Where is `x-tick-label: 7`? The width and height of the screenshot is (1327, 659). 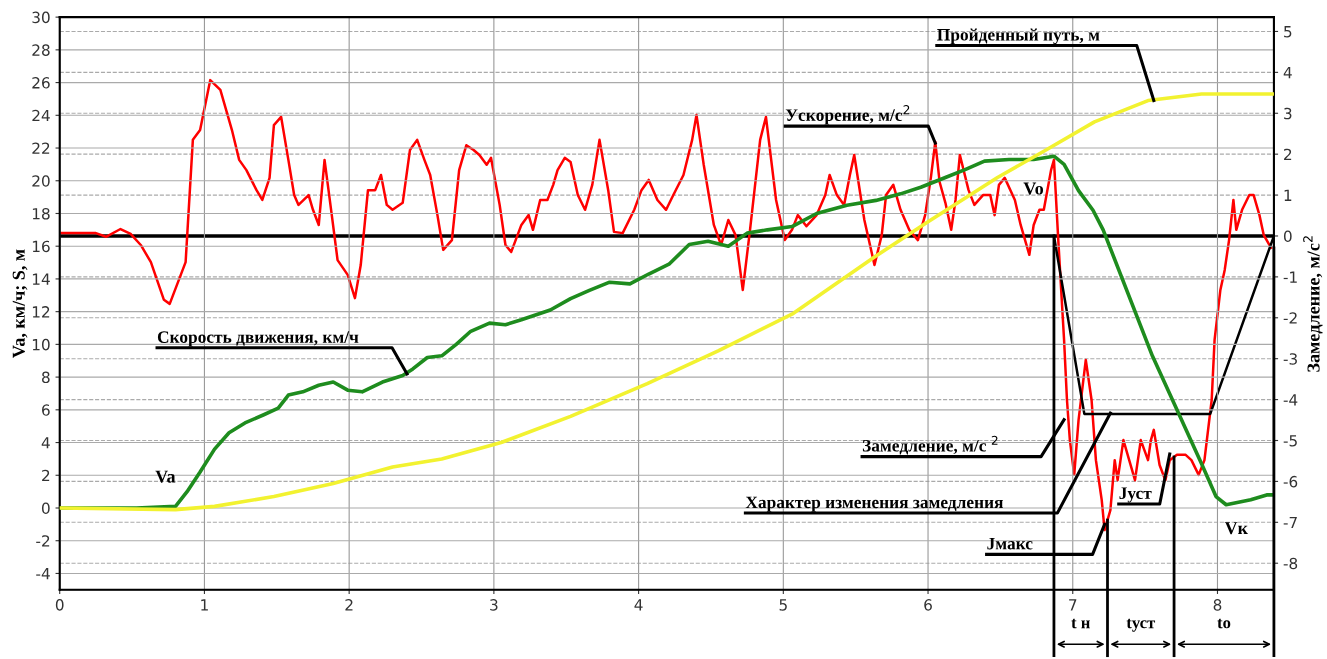
x-tick-label: 7 is located at coordinates (1073, 605).